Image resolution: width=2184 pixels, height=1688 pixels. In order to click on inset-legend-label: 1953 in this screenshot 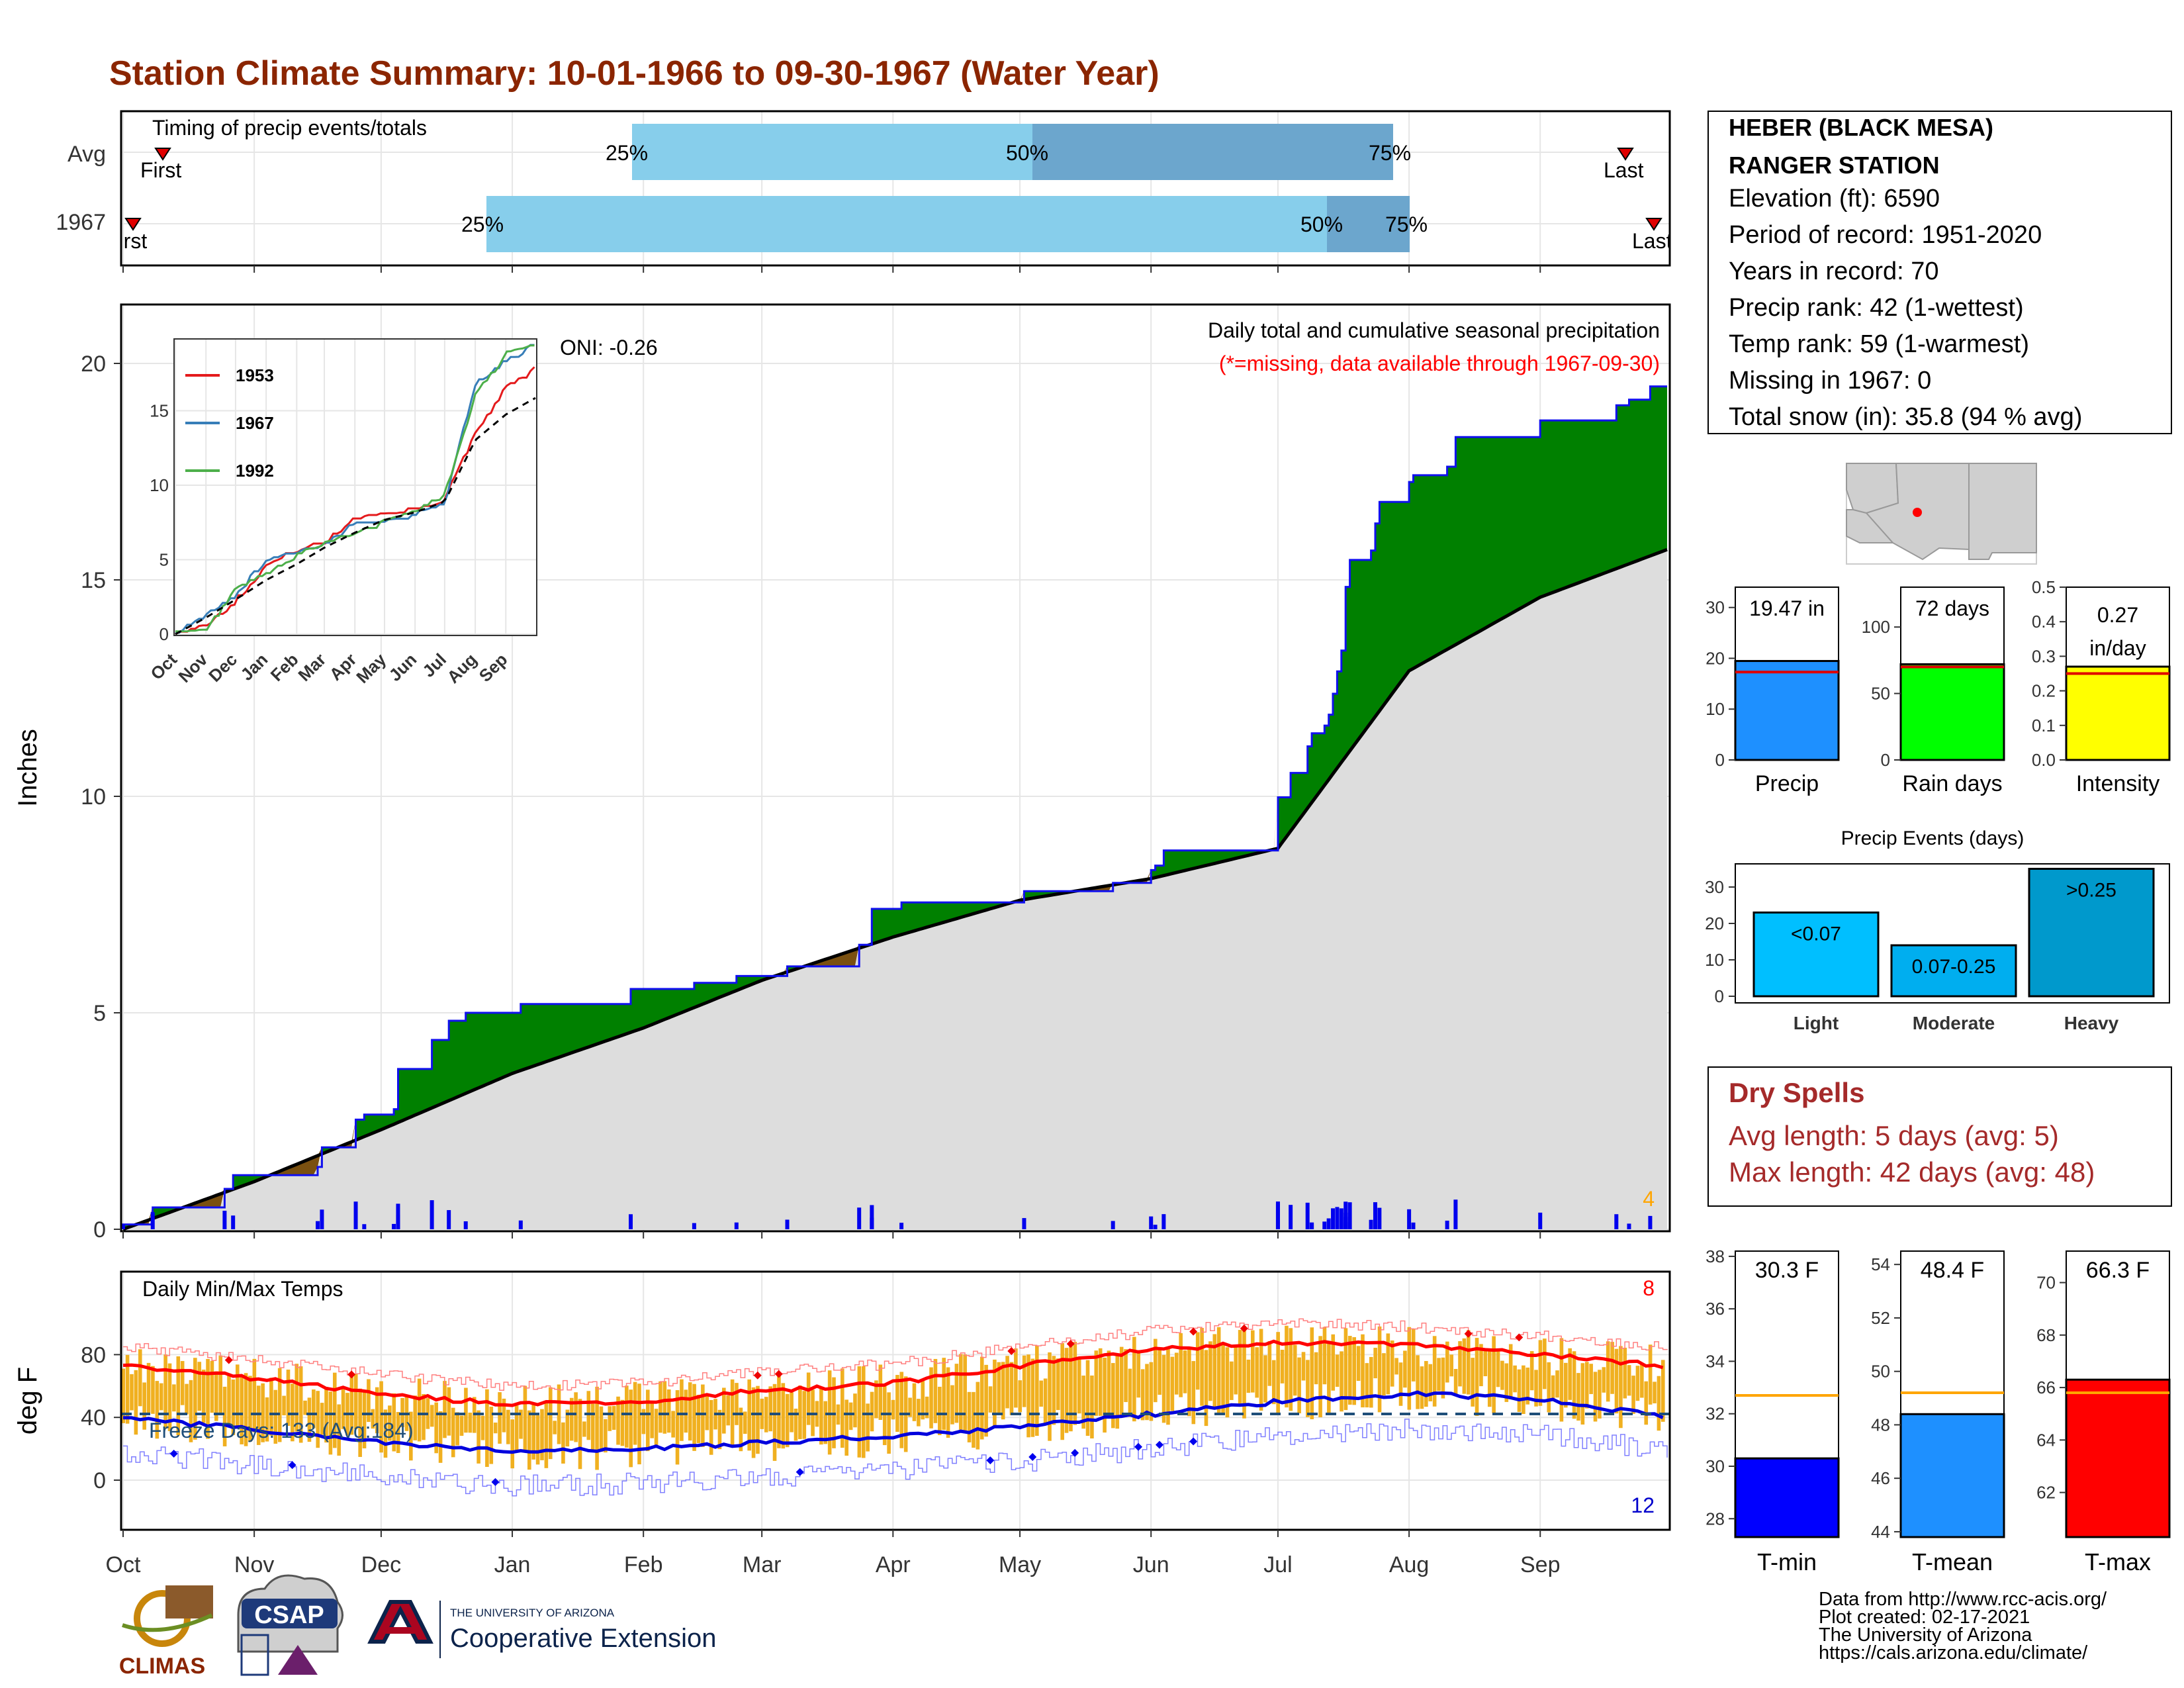, I will do `click(255, 375)`.